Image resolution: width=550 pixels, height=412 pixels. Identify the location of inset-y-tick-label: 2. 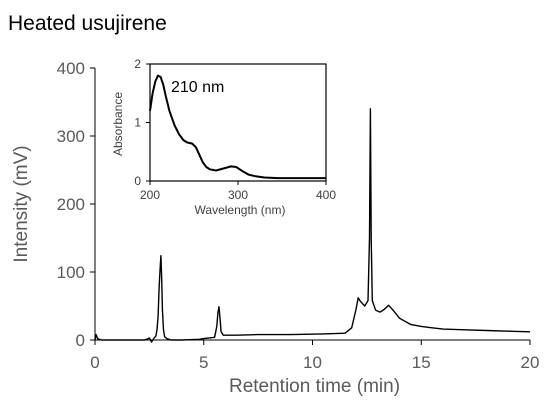
(137, 64).